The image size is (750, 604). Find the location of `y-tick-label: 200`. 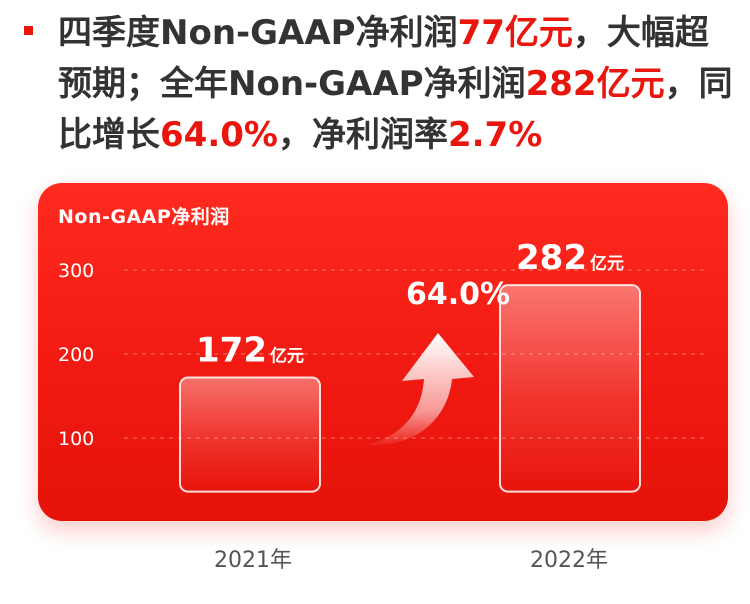

y-tick-label: 200 is located at coordinates (76, 355).